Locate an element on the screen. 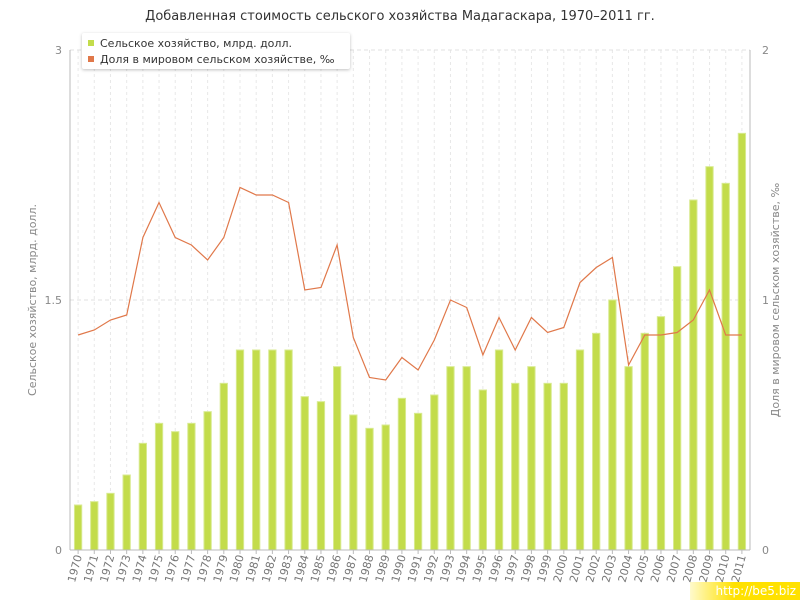  bar-1989 is located at coordinates (385, 487).